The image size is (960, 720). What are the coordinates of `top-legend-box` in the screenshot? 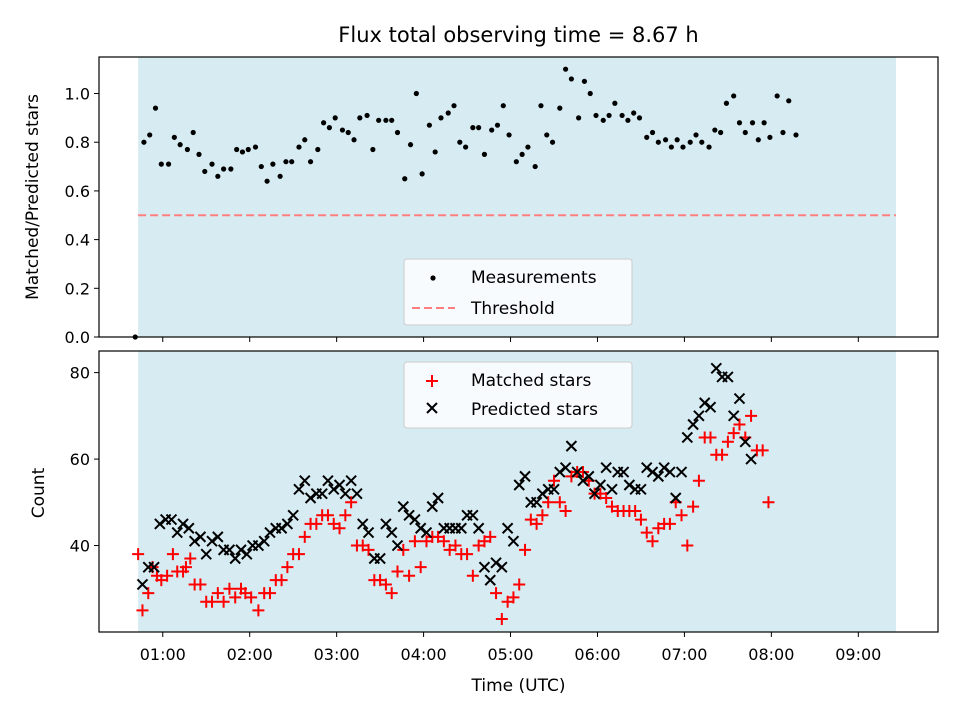 It's located at (518, 292).